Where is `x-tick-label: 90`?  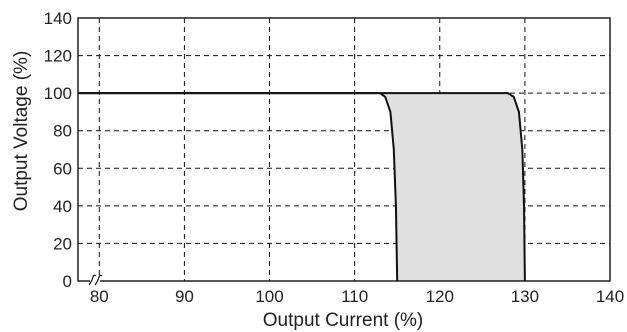
x-tick-label: 90 is located at coordinates (184, 296).